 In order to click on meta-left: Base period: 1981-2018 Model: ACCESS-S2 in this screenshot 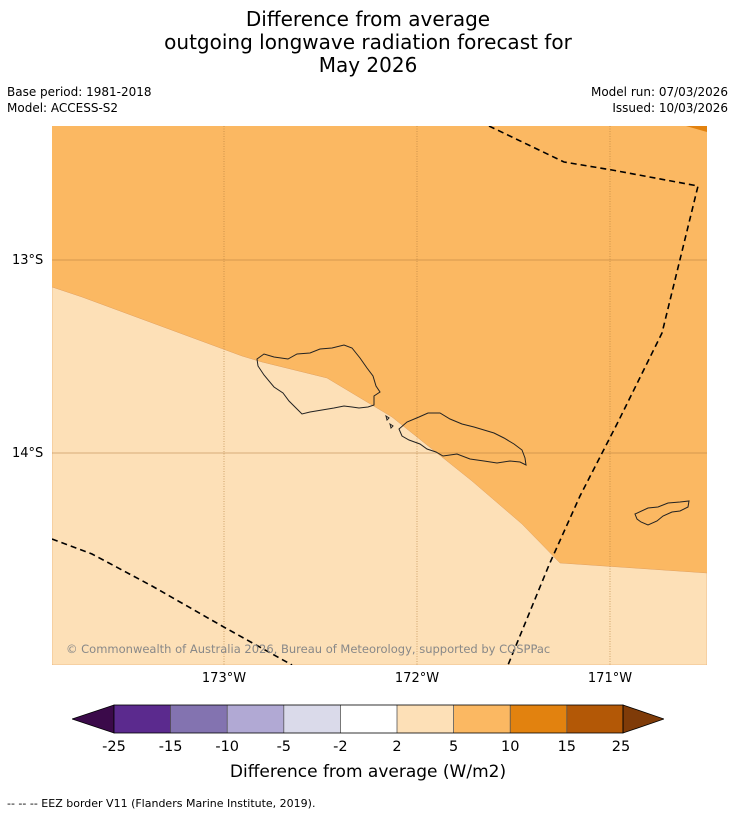, I will do `click(79, 100)`.